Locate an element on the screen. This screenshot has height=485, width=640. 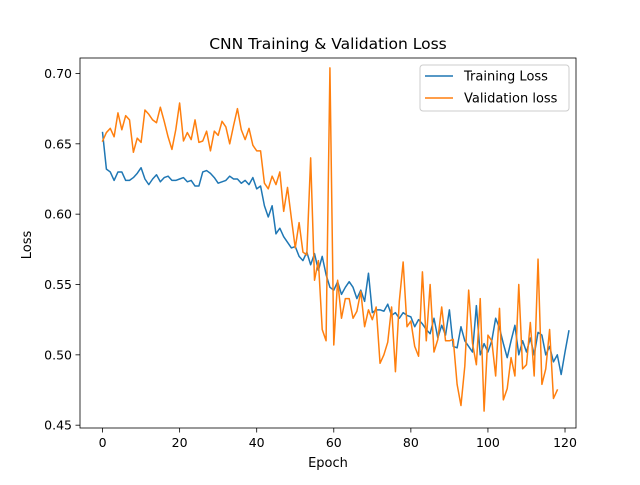
y-tick-label: 0.70 is located at coordinates (58, 73).